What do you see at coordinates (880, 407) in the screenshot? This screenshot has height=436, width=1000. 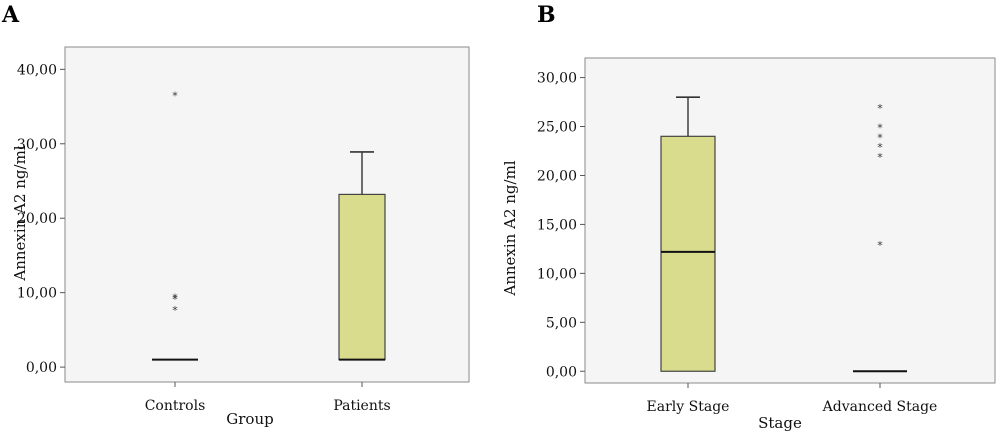 I see `x-tick-label: Advanced Stage` at bounding box center [880, 407].